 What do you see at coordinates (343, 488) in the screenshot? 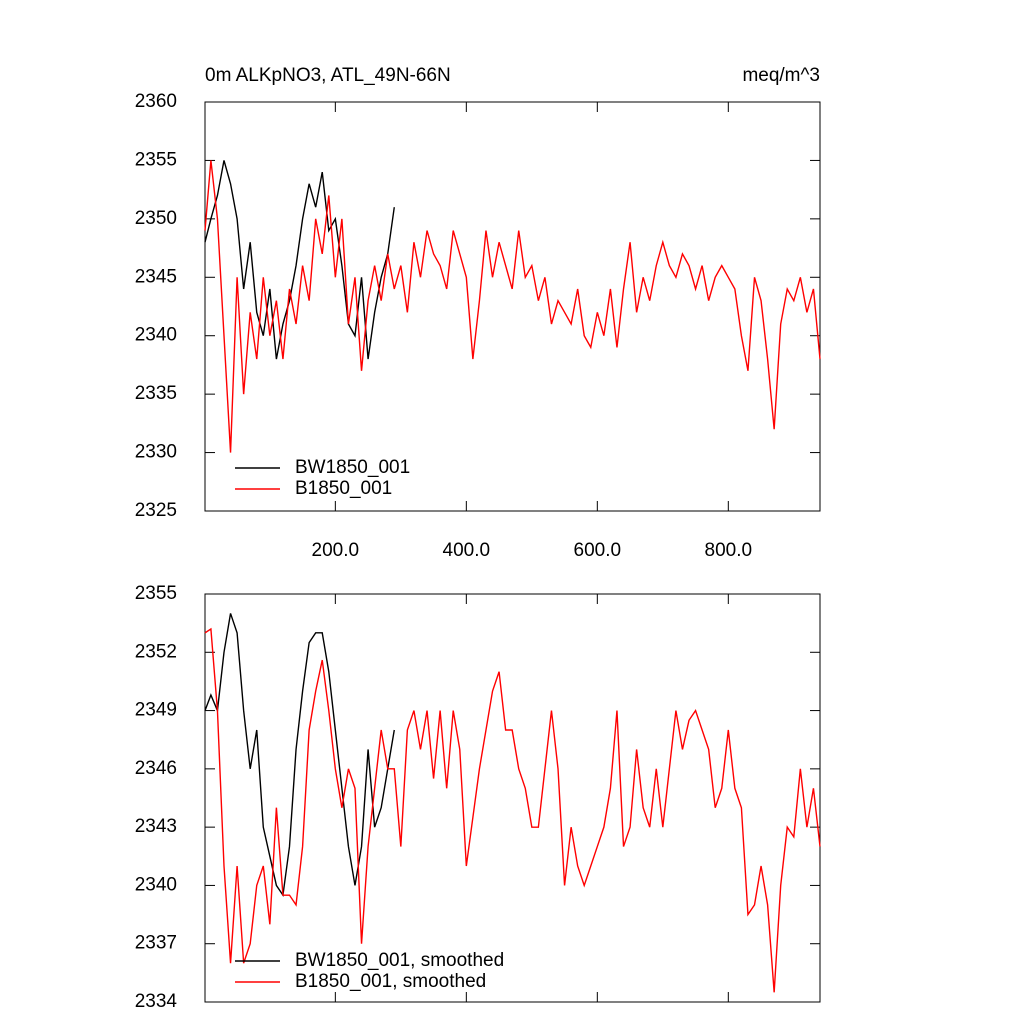
I see `legend-label: B1850_001` at bounding box center [343, 488].